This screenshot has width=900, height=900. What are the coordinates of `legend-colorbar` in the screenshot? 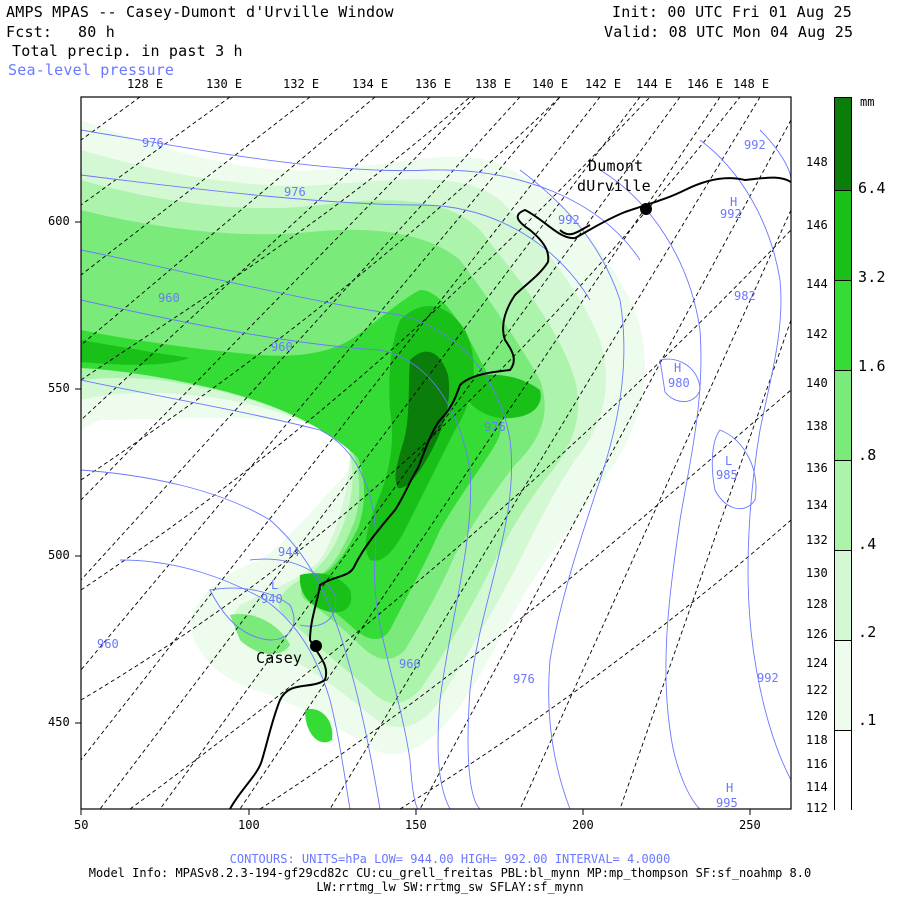 It's located at (843, 456).